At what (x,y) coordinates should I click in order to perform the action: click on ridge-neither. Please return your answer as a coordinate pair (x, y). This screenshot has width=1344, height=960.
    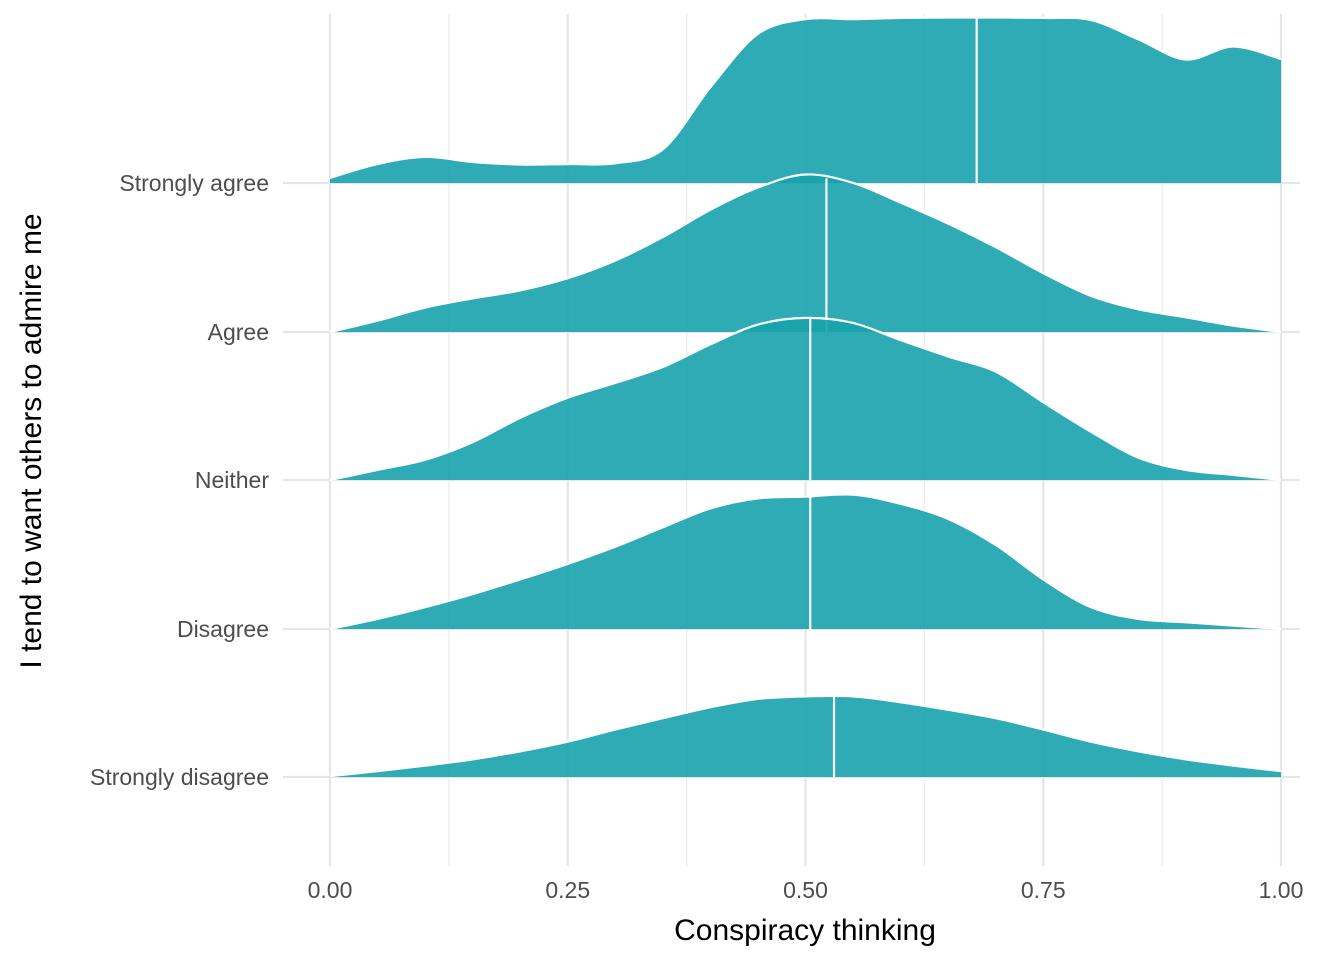
    Looking at the image, I should click on (805, 399).